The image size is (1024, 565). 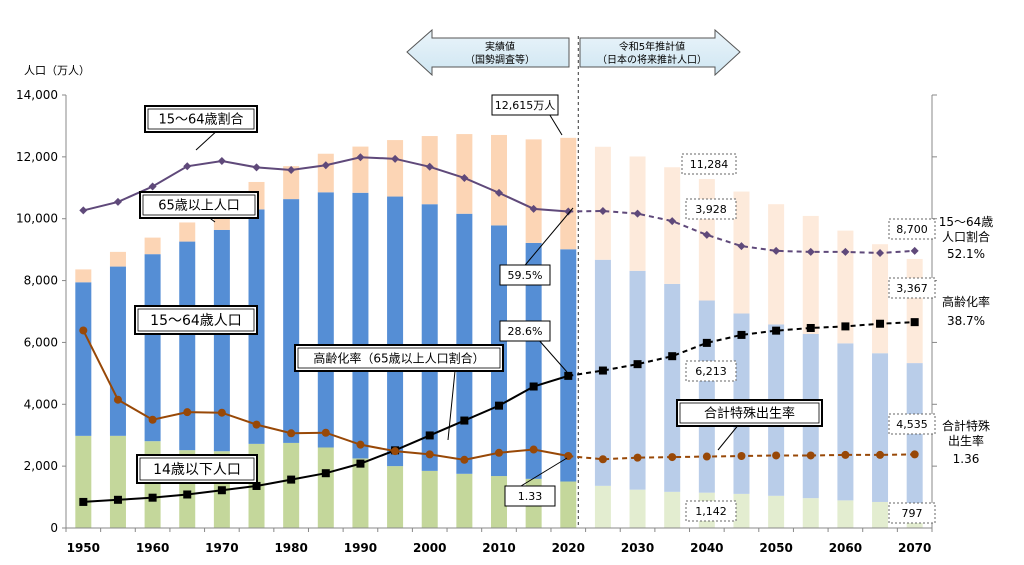 I want to click on label-under15-box, so click(x=197, y=469).